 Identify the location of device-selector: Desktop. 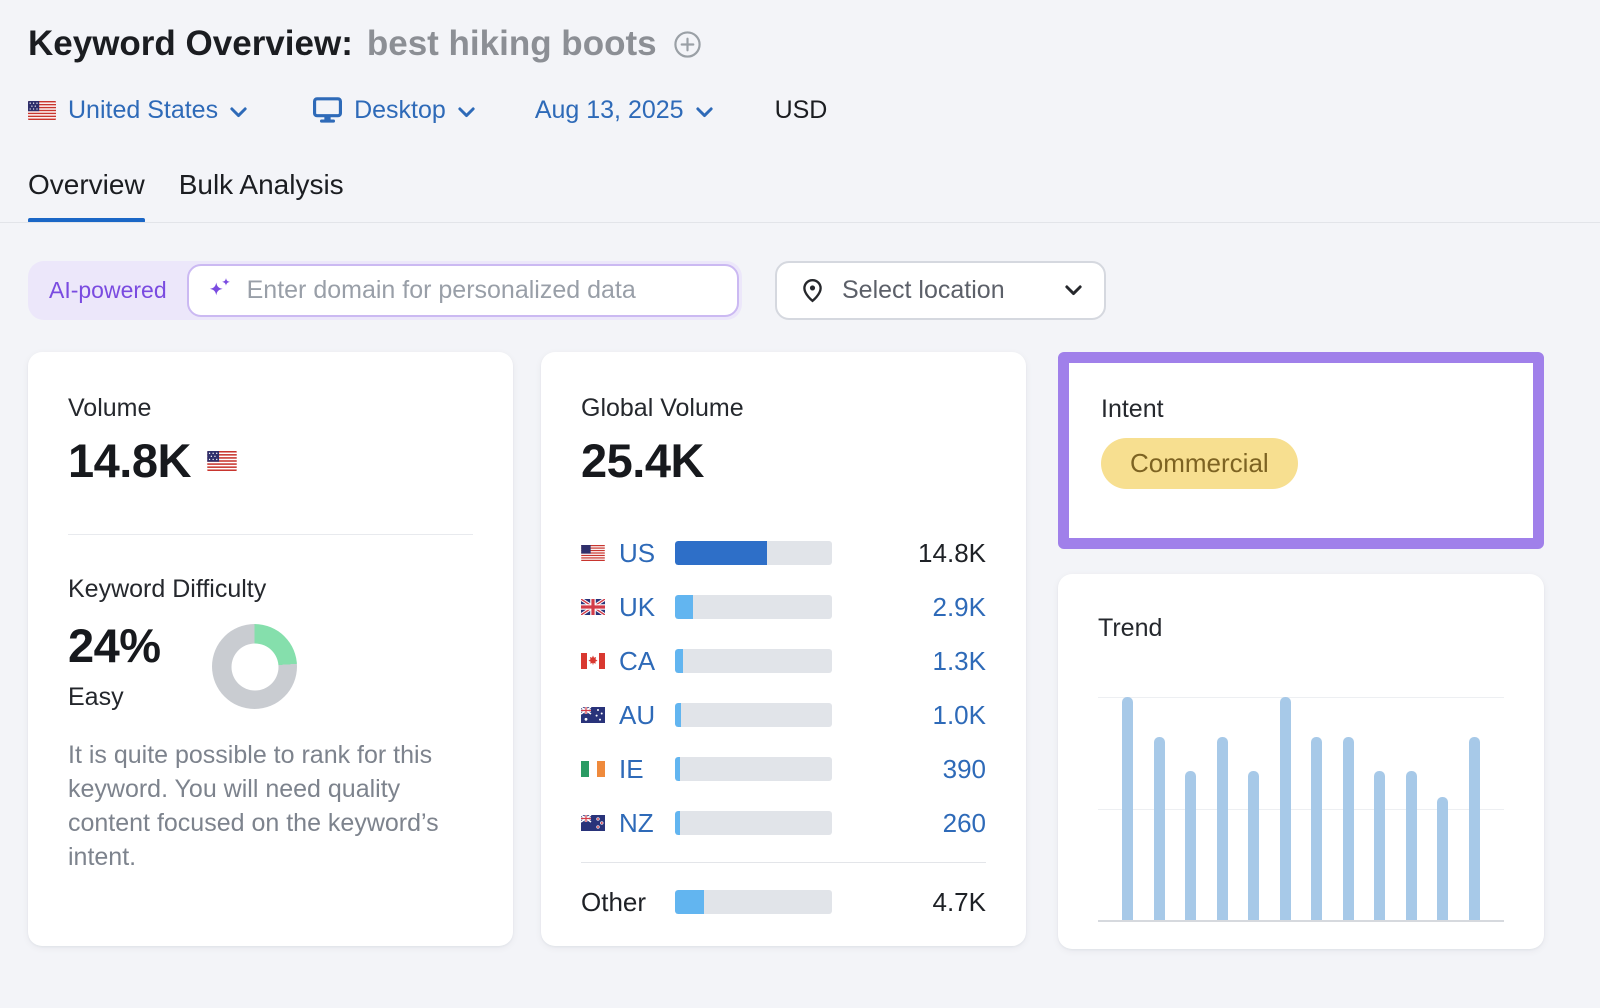
(394, 110).